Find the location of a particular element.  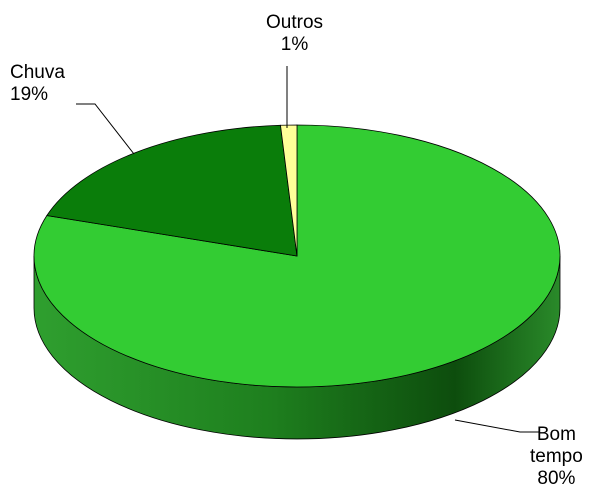

leader-line-bom-tempo is located at coordinates (497, 426).